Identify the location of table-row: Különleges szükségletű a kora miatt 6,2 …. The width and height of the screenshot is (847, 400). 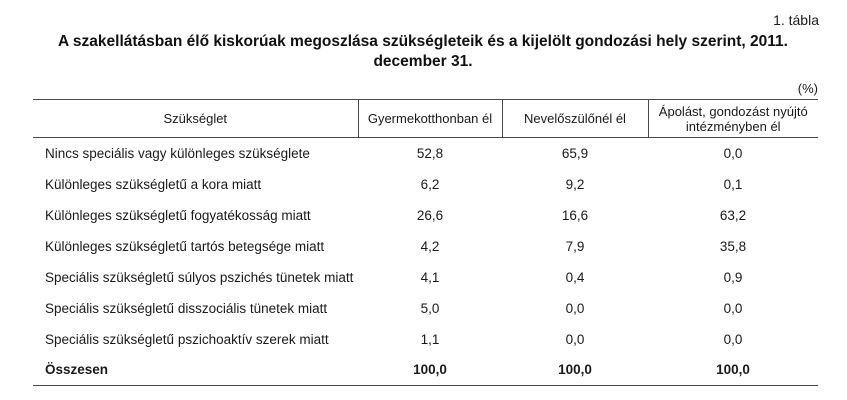
(425, 184).